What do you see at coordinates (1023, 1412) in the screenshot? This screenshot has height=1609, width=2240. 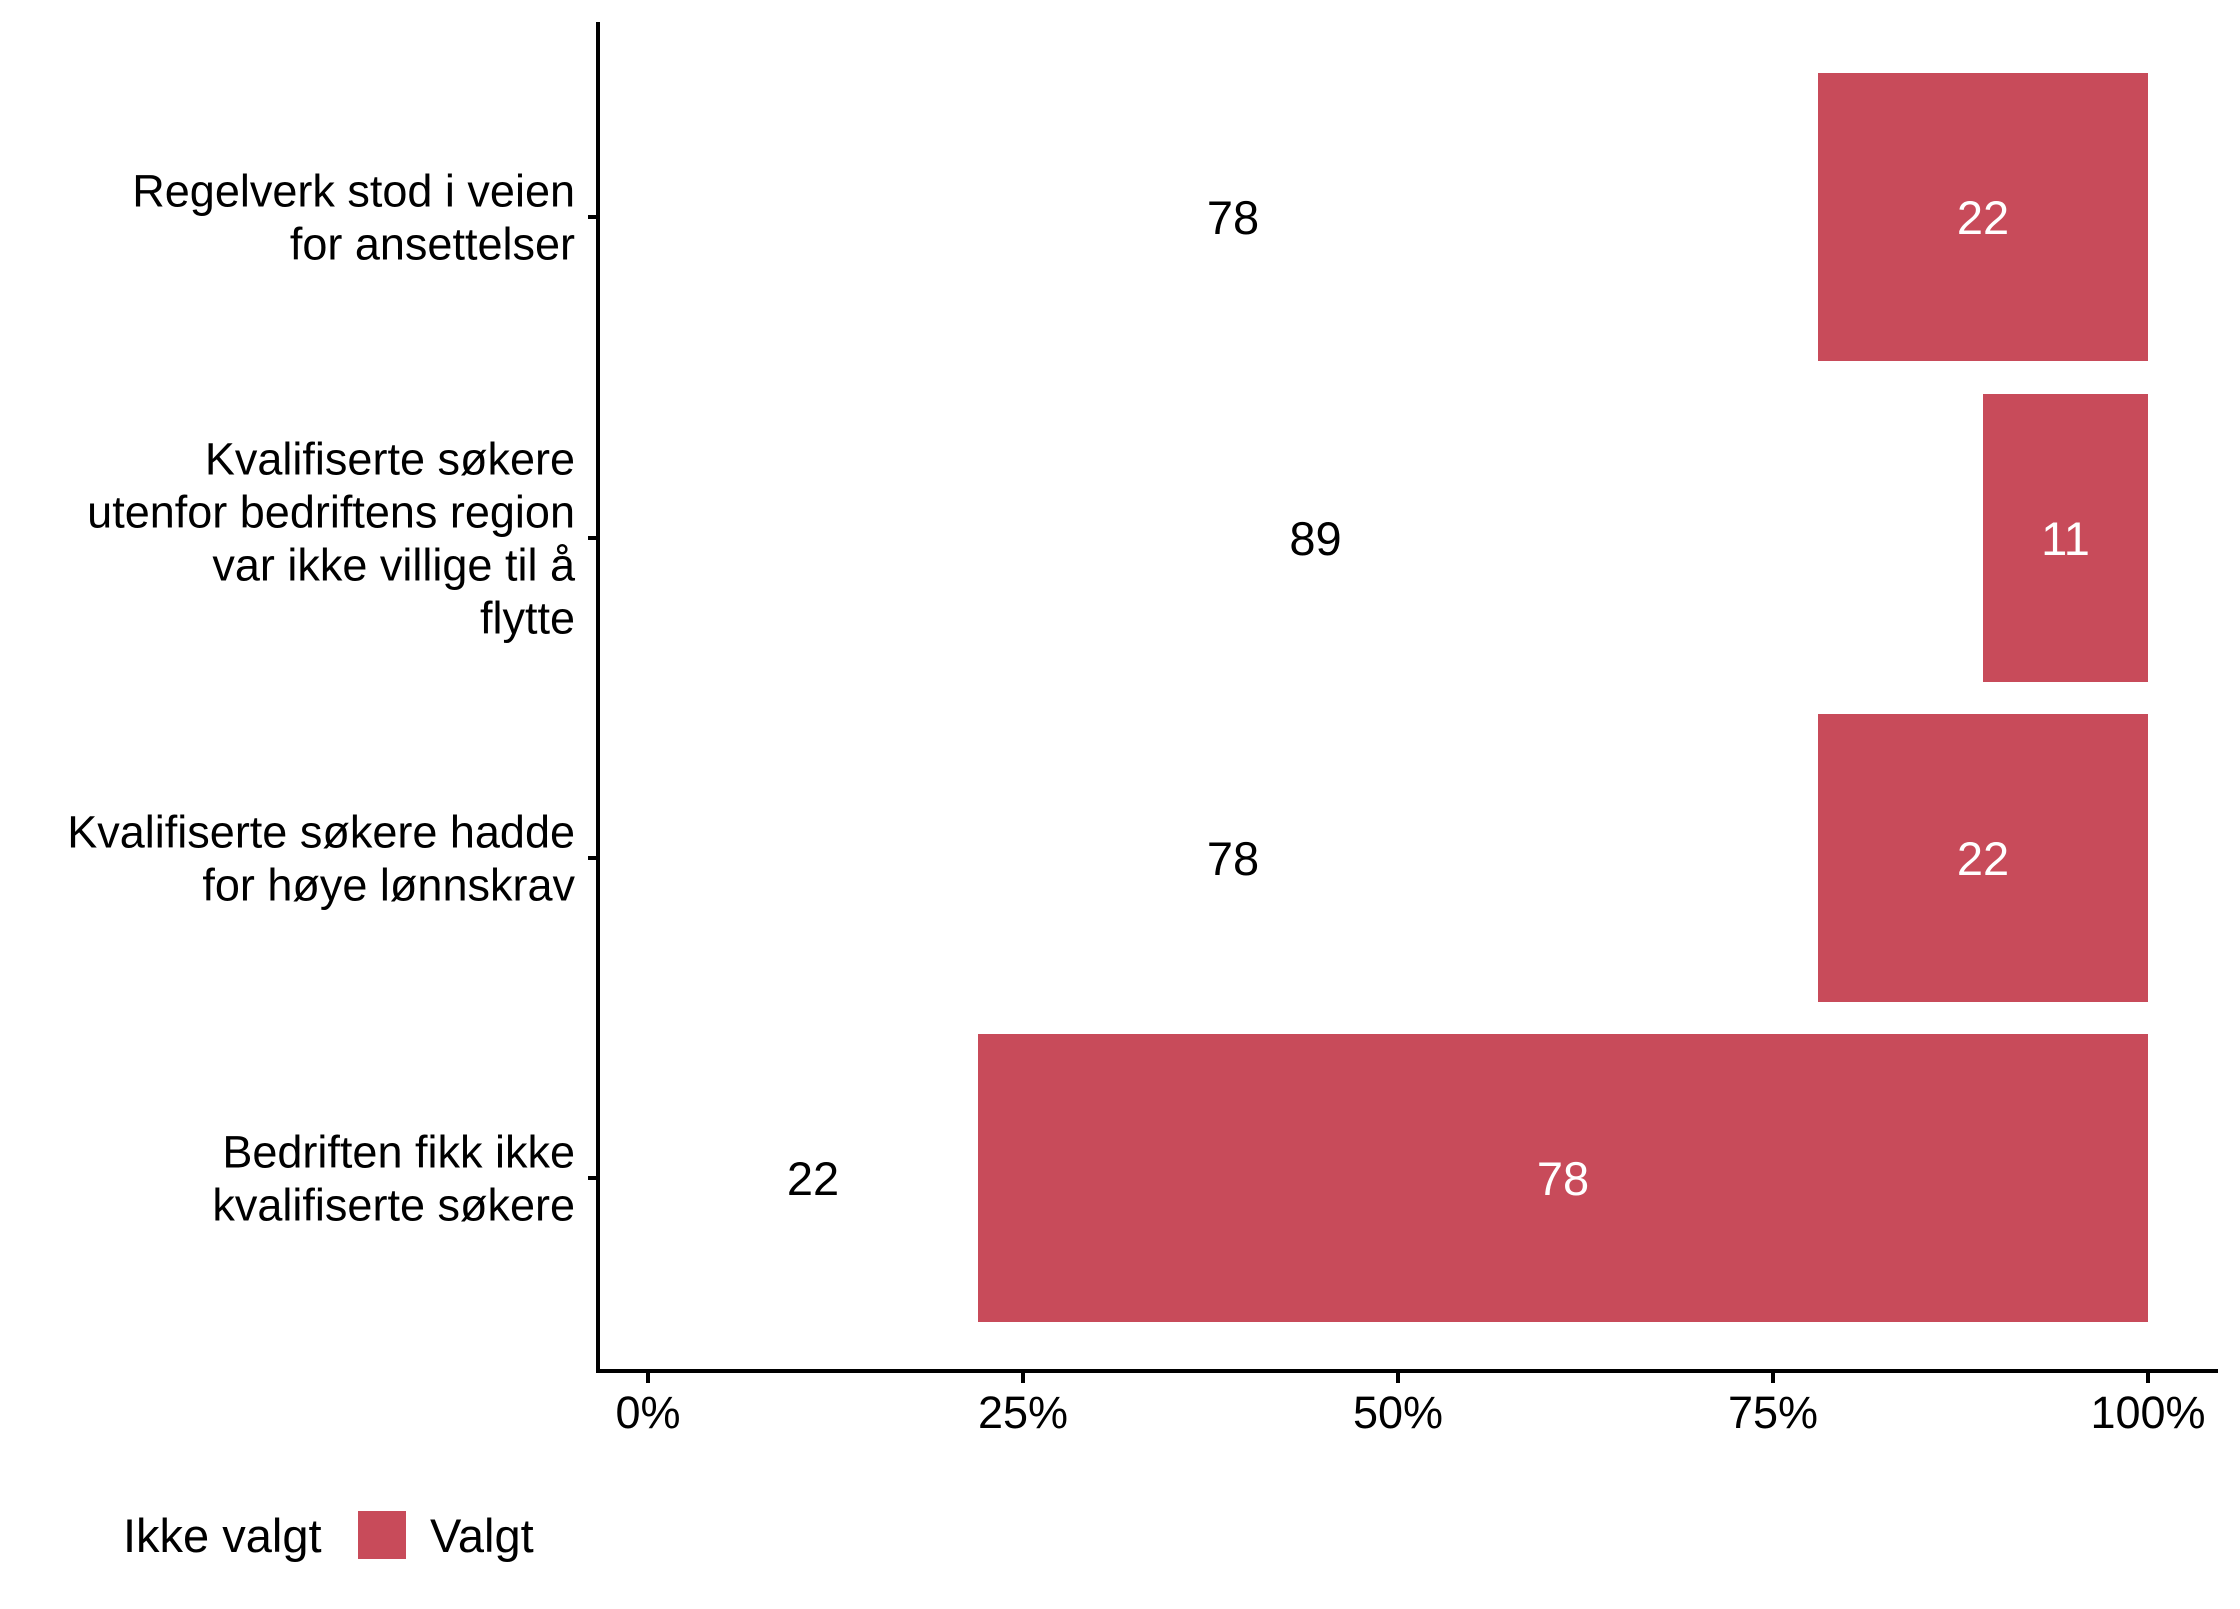 I see `x-tick-label-25: 25%` at bounding box center [1023, 1412].